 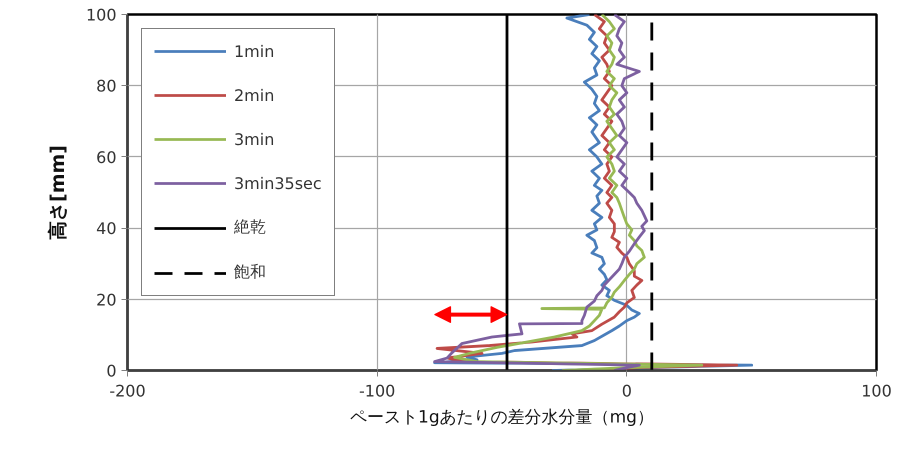 What do you see at coordinates (254, 139) in the screenshot?
I see `legend-label: 3min` at bounding box center [254, 139].